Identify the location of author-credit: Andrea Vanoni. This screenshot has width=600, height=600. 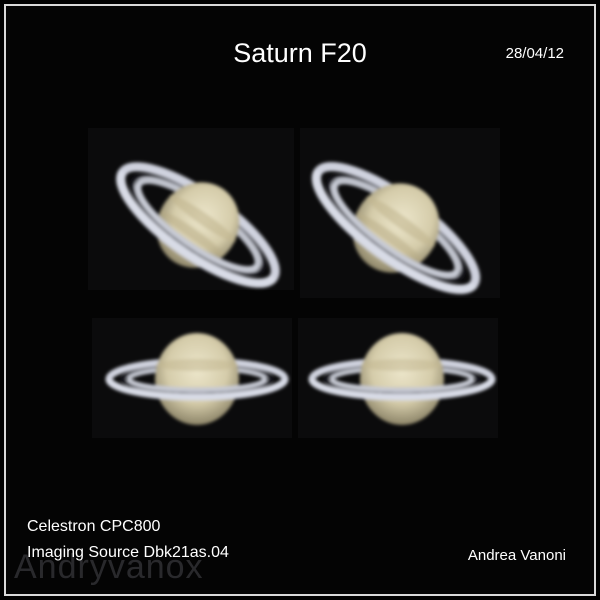
(516, 555).